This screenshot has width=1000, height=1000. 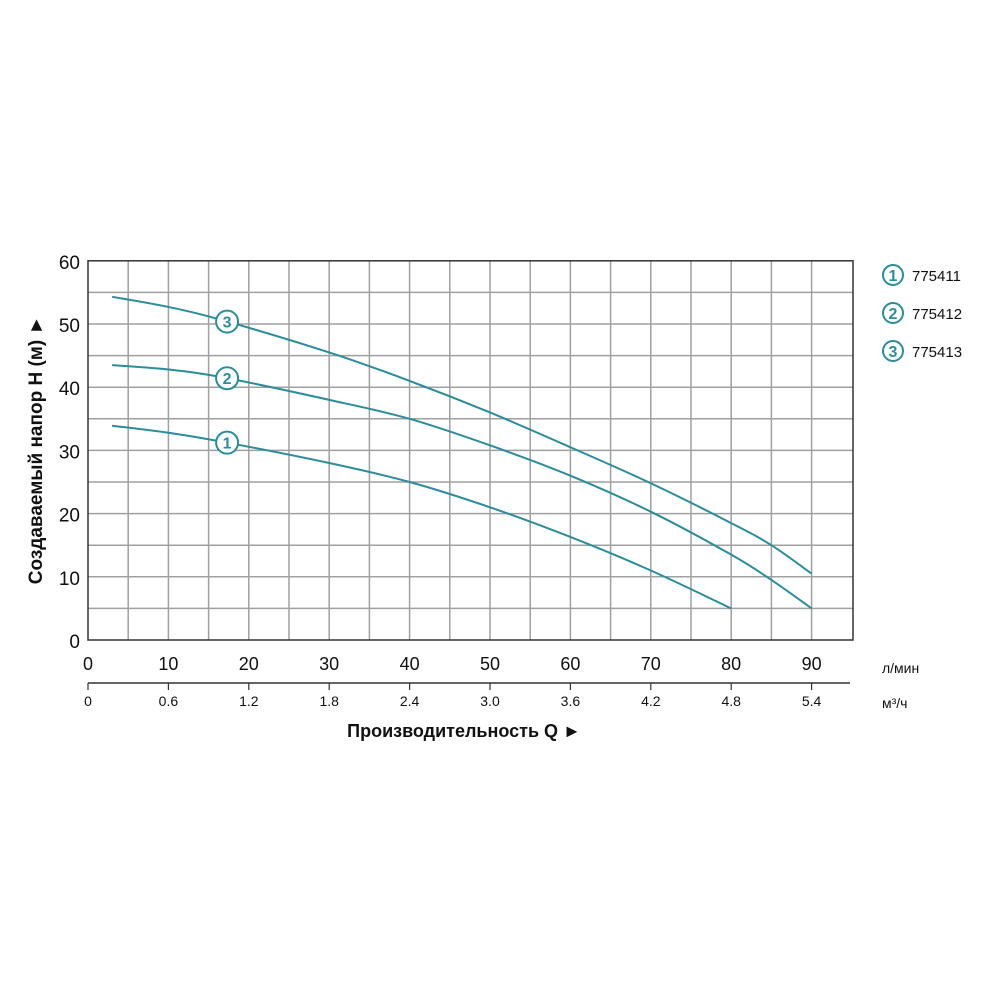 What do you see at coordinates (812, 701) in the screenshot?
I see `x2-tick-label: 5.4` at bounding box center [812, 701].